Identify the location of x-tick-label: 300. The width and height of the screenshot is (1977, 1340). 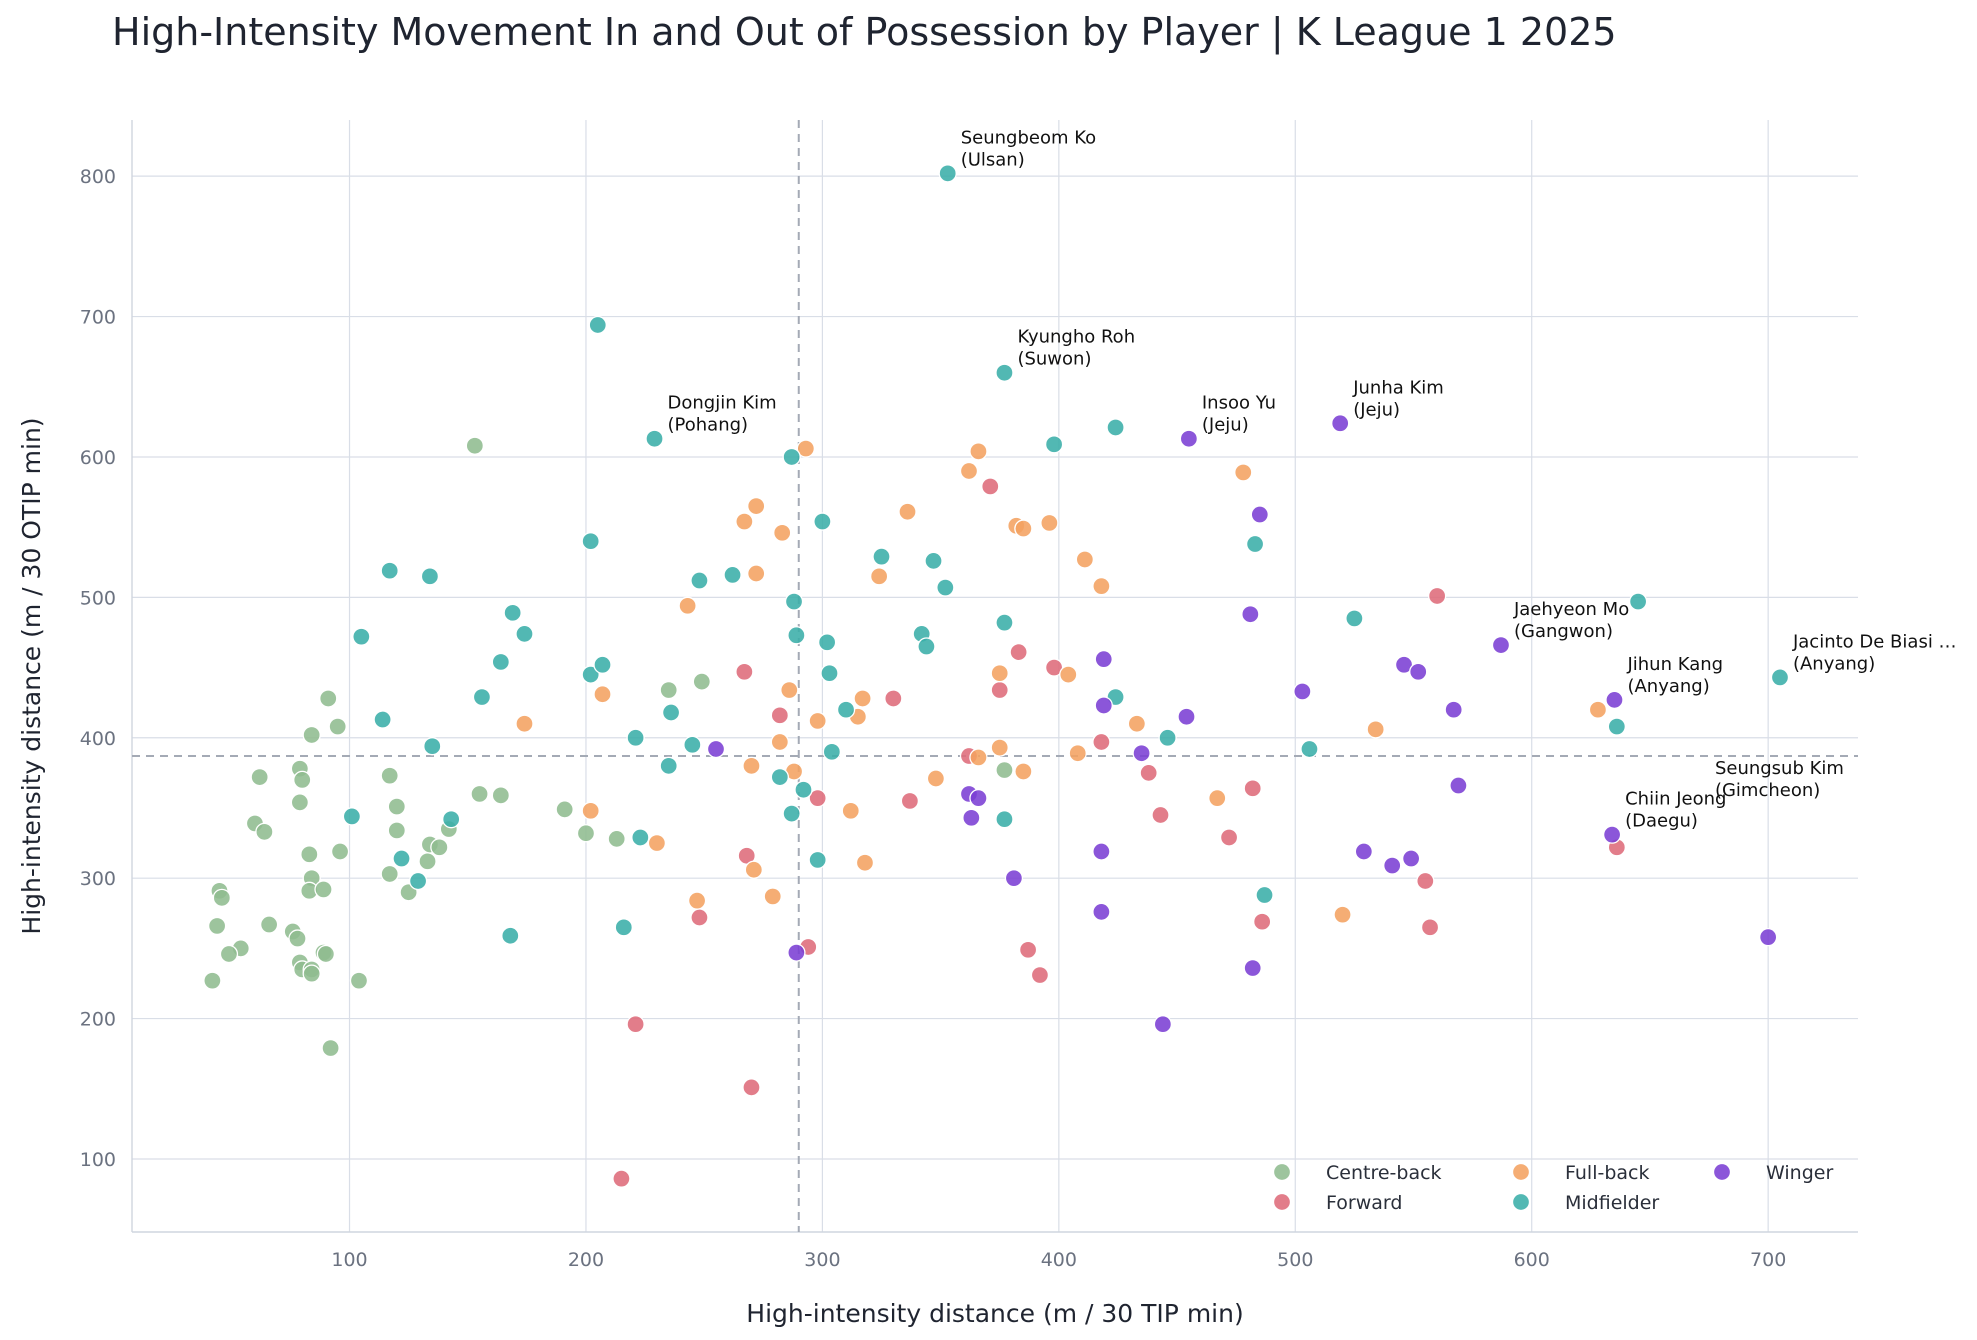
(822, 1260).